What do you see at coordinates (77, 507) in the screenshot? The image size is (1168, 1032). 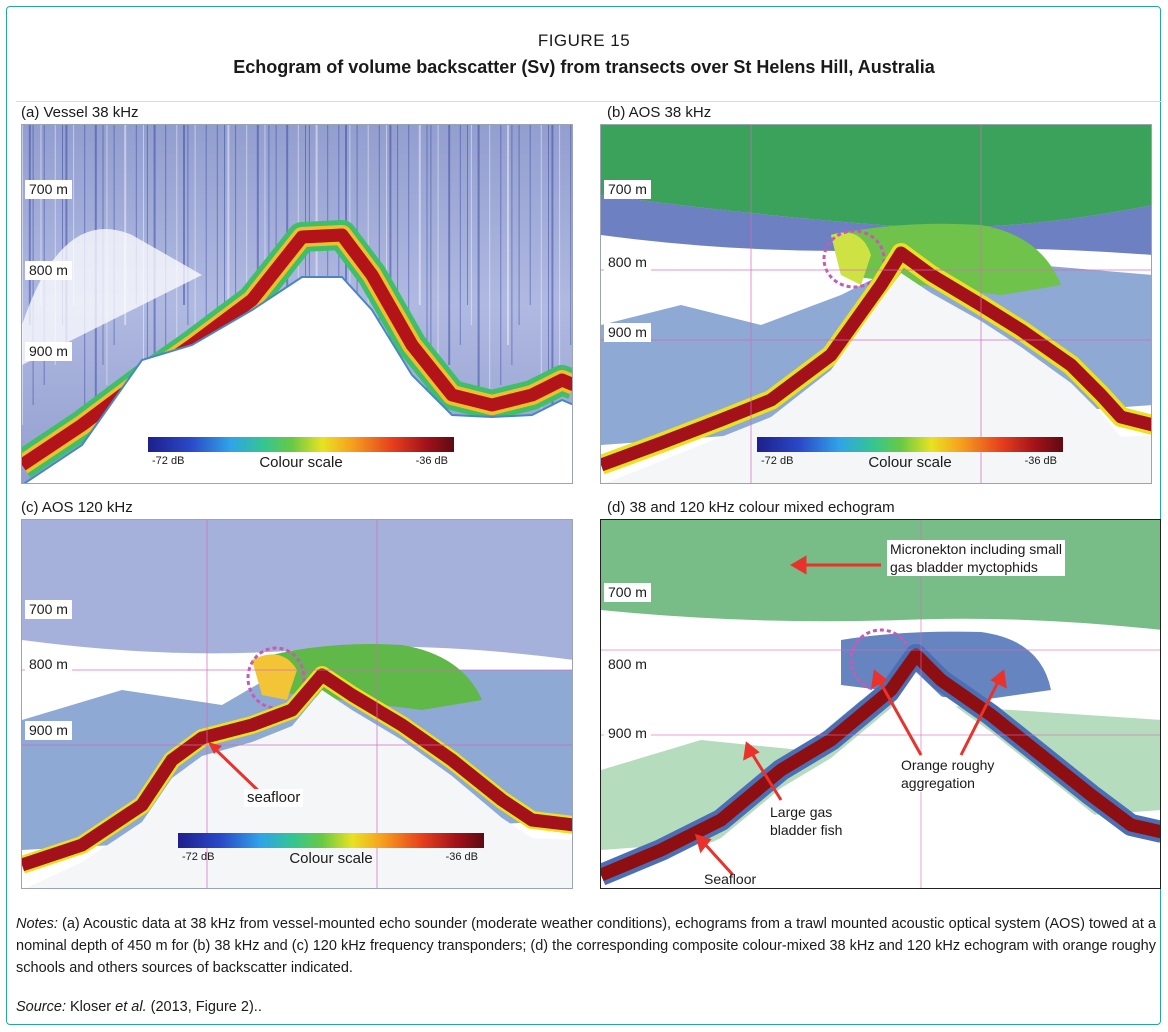 I see `panel-c-title: (c) AOS 120 kHz` at bounding box center [77, 507].